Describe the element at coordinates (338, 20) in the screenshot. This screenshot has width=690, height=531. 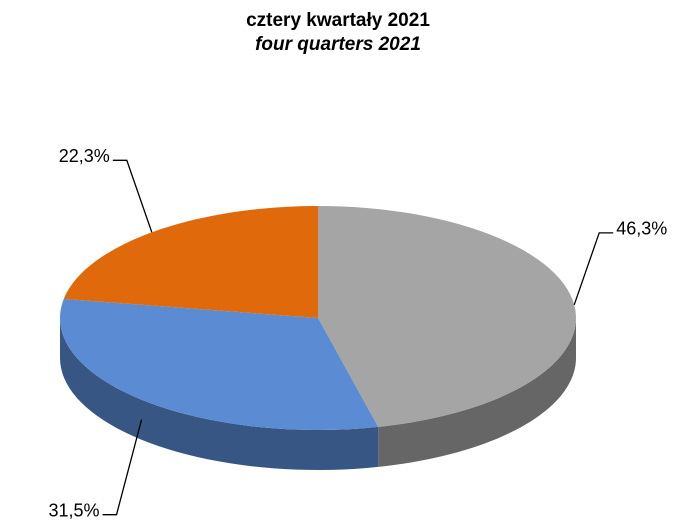
I see `chart-title: cztery kwartały 2021` at that location.